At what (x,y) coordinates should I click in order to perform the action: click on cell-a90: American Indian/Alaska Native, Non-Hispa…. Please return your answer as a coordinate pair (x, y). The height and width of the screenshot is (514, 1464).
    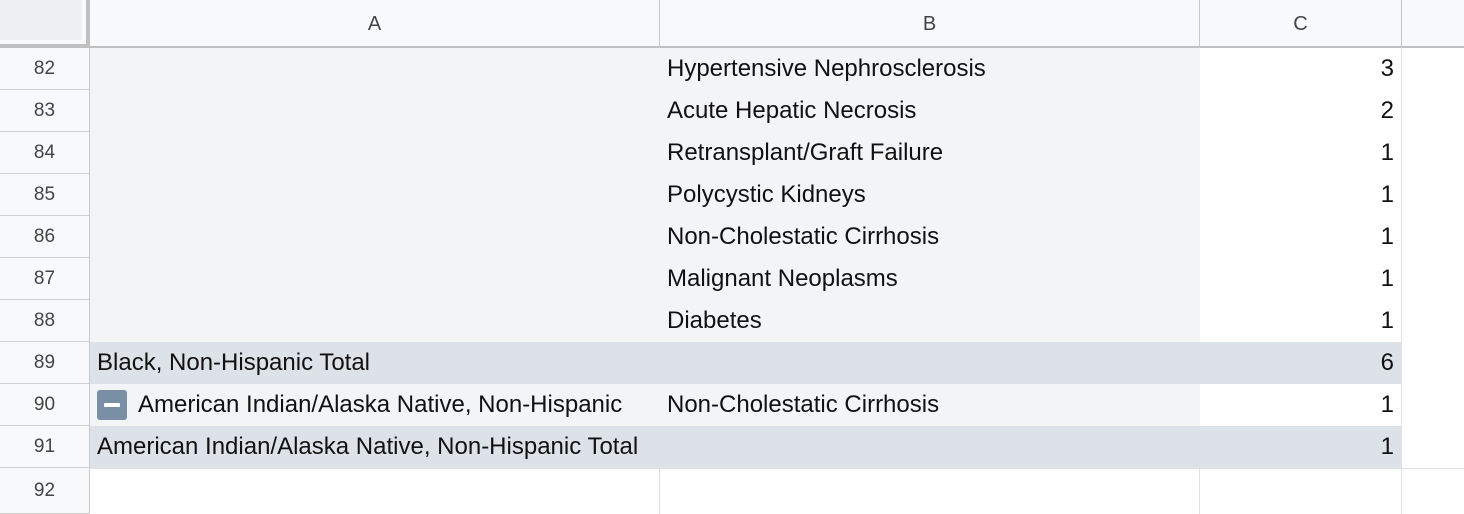
    Looking at the image, I should click on (375, 405).